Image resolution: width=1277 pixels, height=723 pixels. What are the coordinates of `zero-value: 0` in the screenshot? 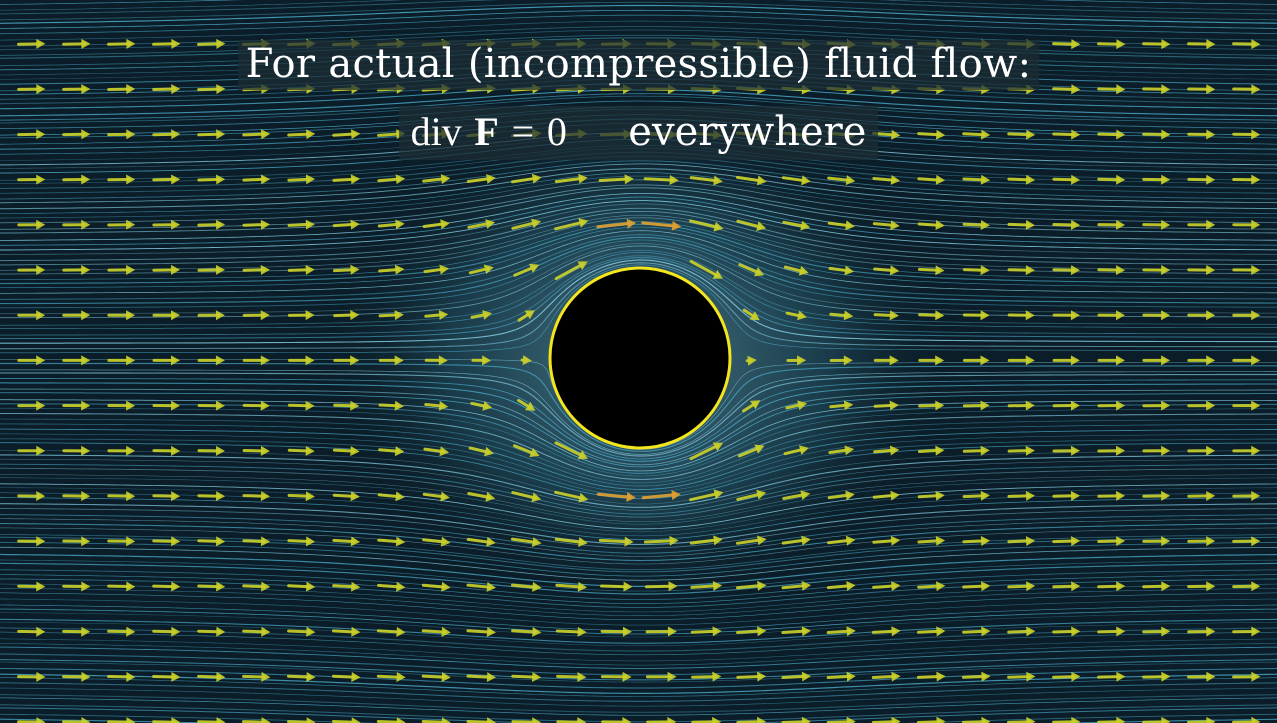 It's located at (556, 131).